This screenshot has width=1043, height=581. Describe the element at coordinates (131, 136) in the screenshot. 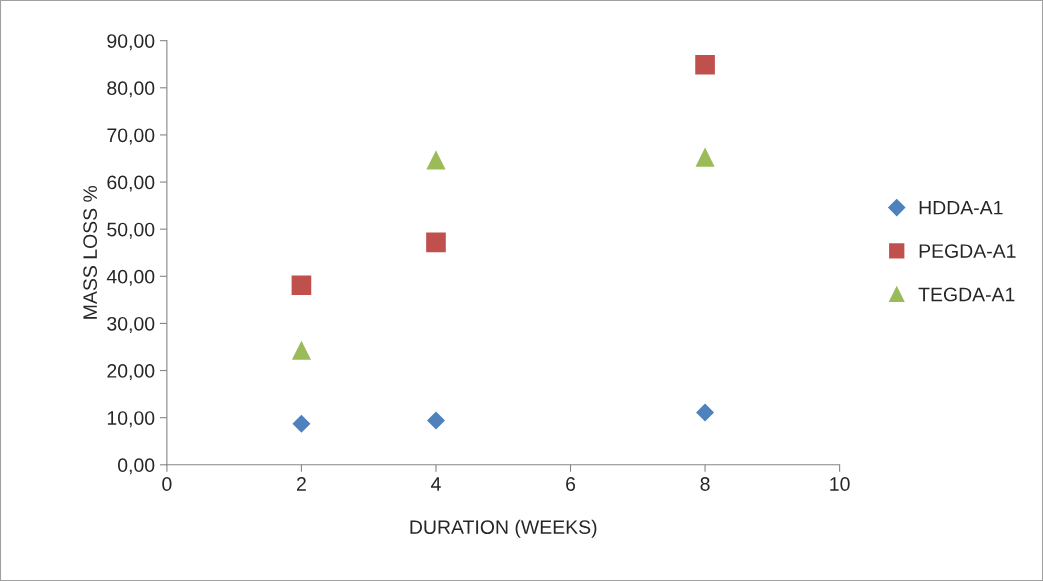

I see `y-tick-label: 70,00` at that location.